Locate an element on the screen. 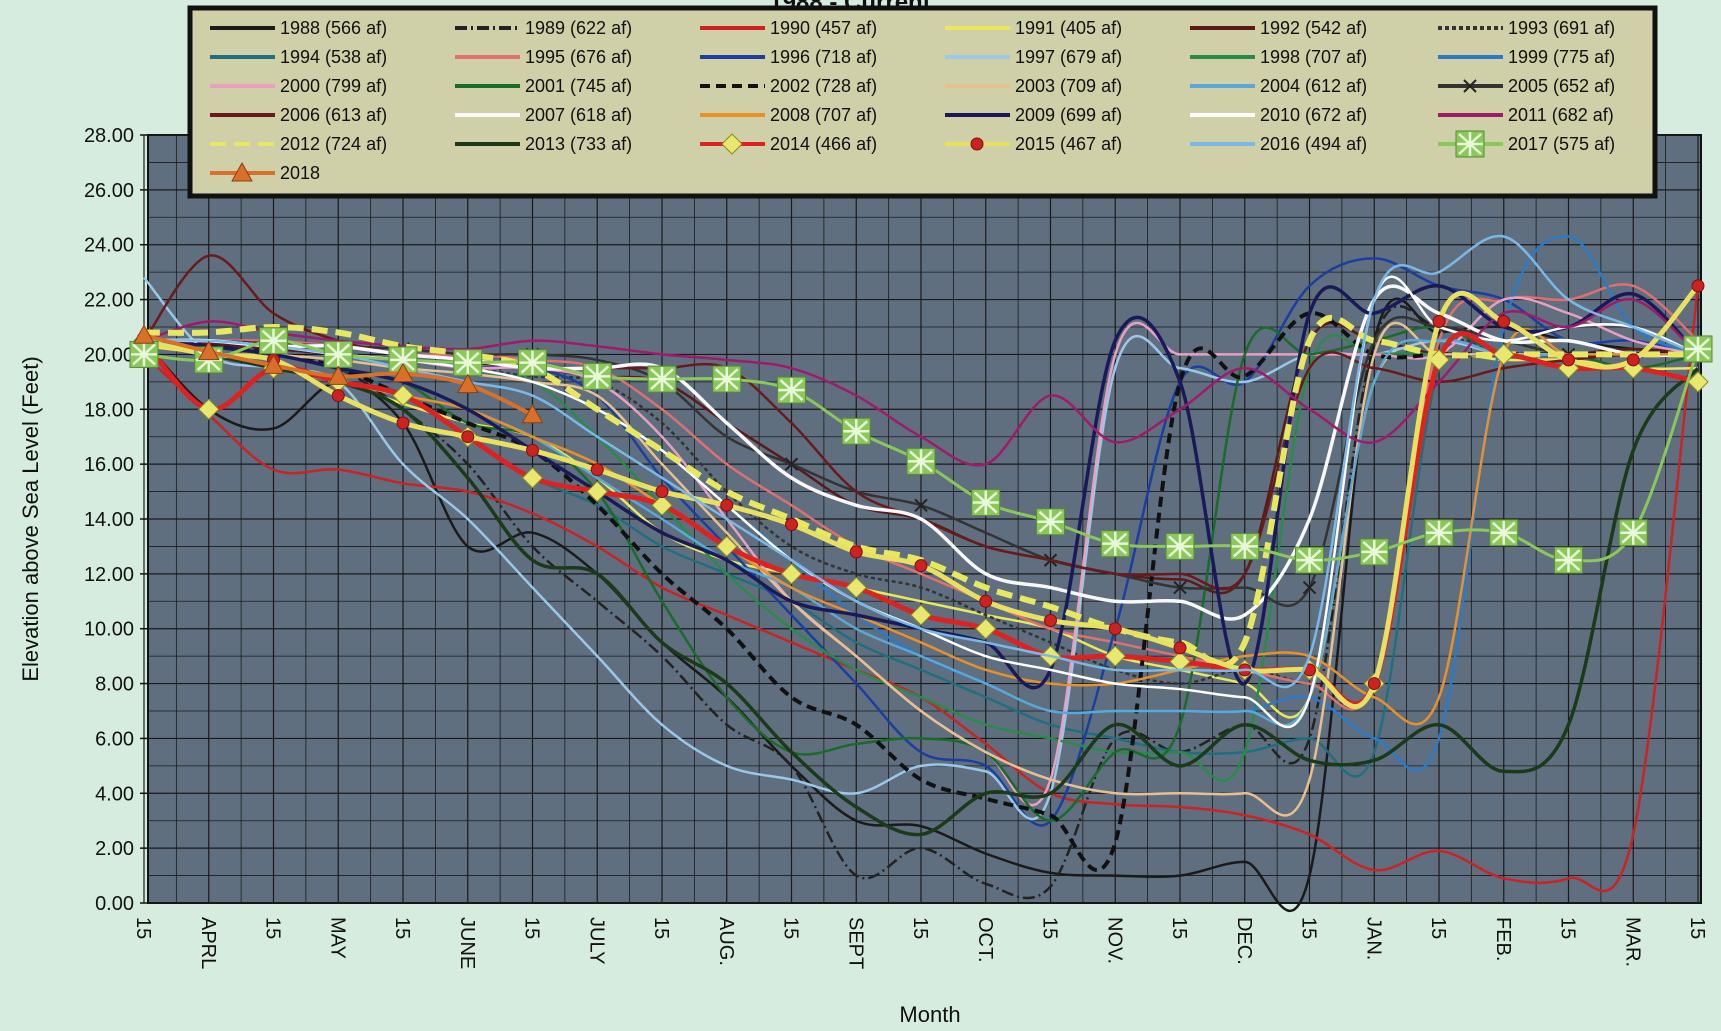  legend-item: 1989 (622 af) is located at coordinates (543, 28).